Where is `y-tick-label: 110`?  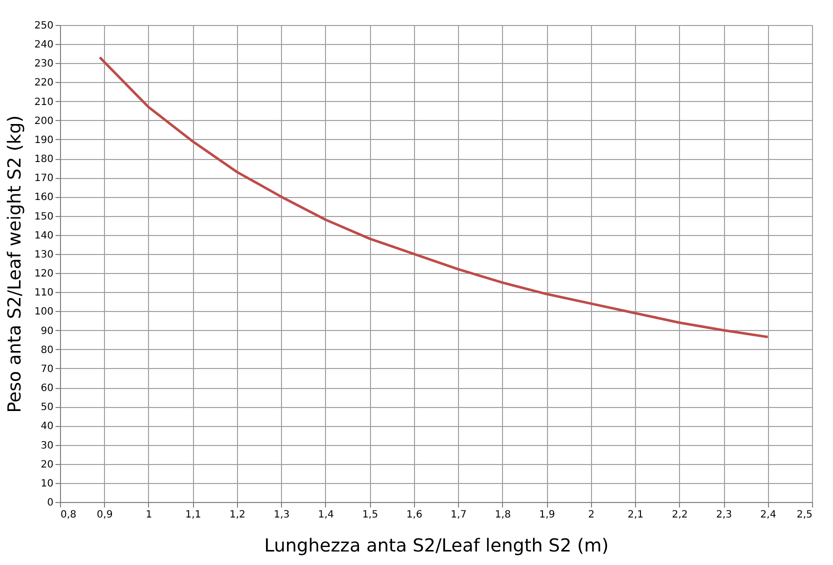 y-tick-label: 110 is located at coordinates (44, 293).